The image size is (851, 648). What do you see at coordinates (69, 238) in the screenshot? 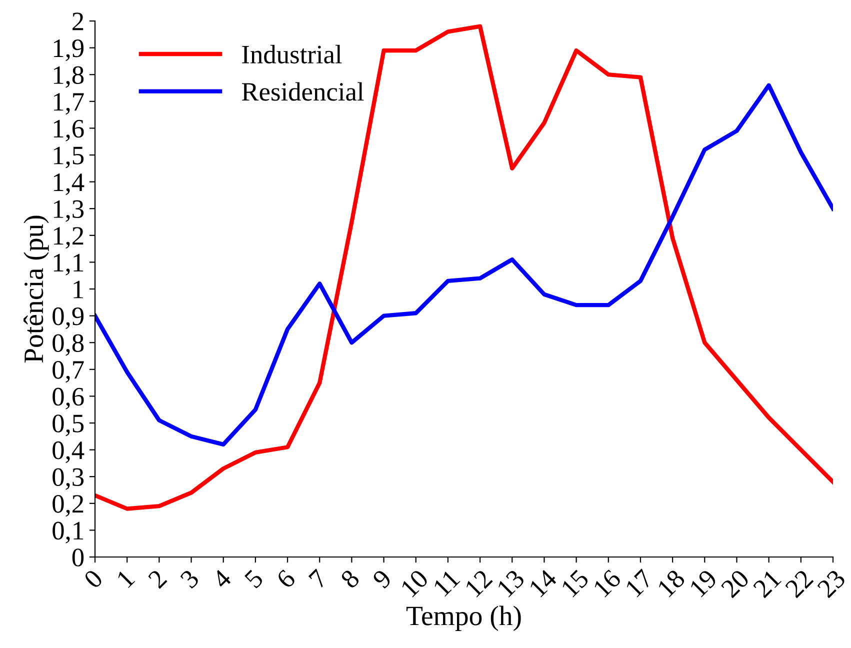
I see `y-tick-label: 1,2` at bounding box center [69, 238].